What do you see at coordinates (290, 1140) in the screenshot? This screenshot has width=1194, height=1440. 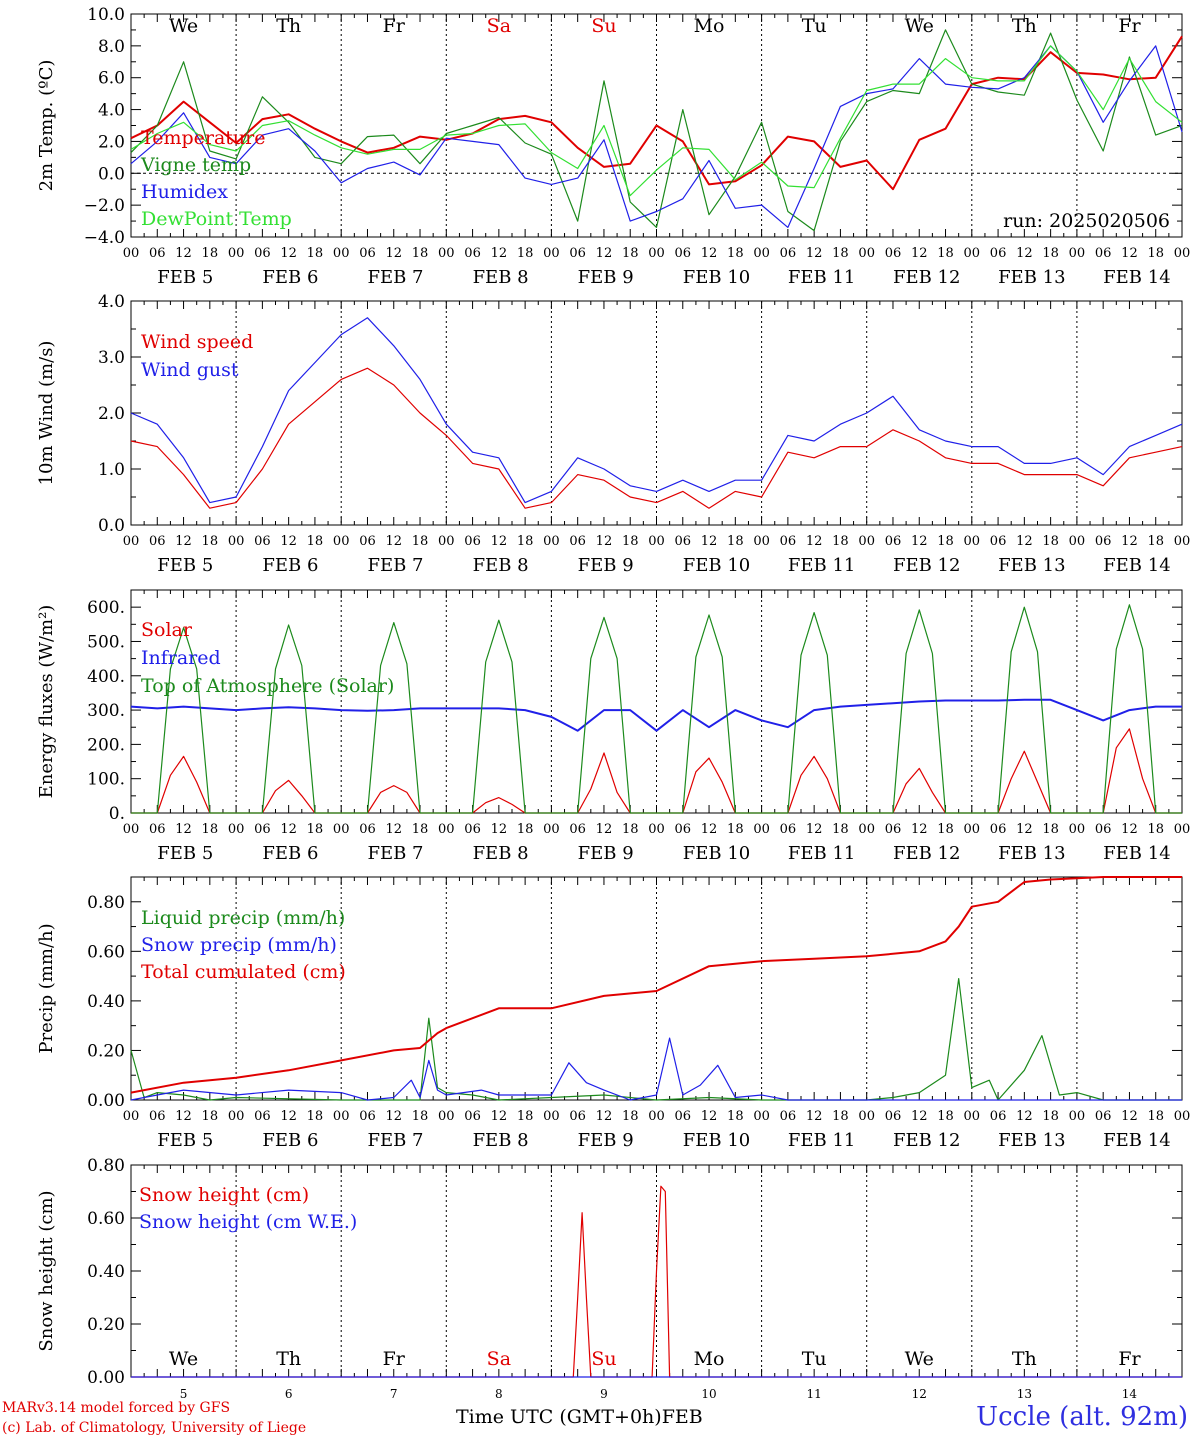 I see `date-label: FEB 6` at bounding box center [290, 1140].